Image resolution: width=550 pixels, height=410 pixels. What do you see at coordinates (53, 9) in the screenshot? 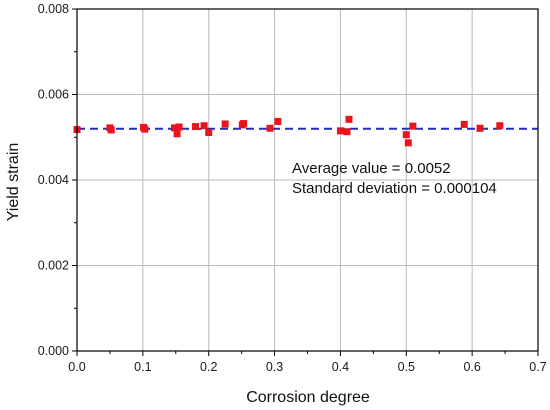
I see `y-tick-label: 0.008` at bounding box center [53, 9].